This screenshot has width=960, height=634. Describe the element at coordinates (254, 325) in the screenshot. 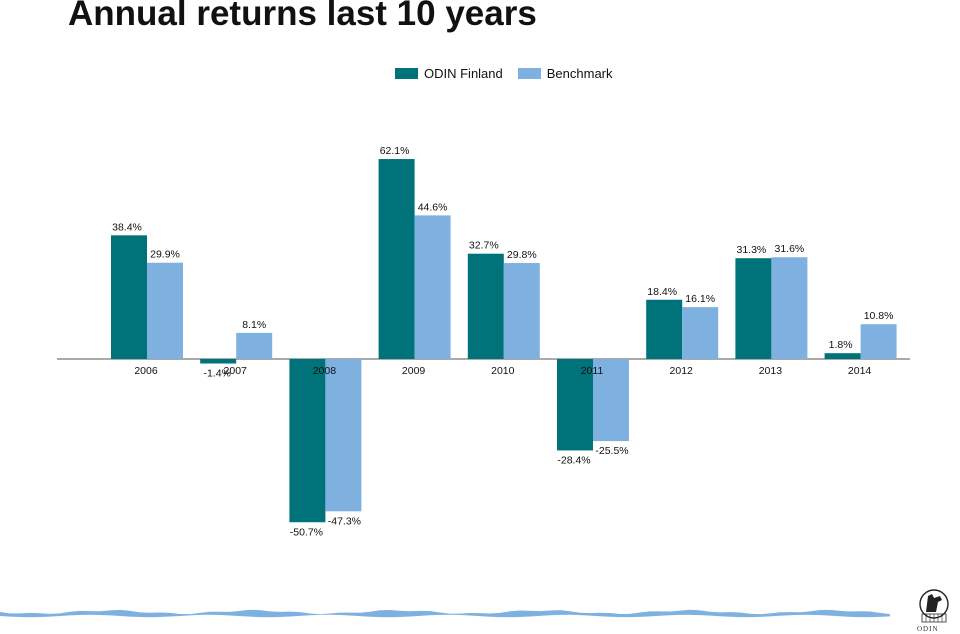

I see `label-benchmark-2007: 8.1%` at that location.